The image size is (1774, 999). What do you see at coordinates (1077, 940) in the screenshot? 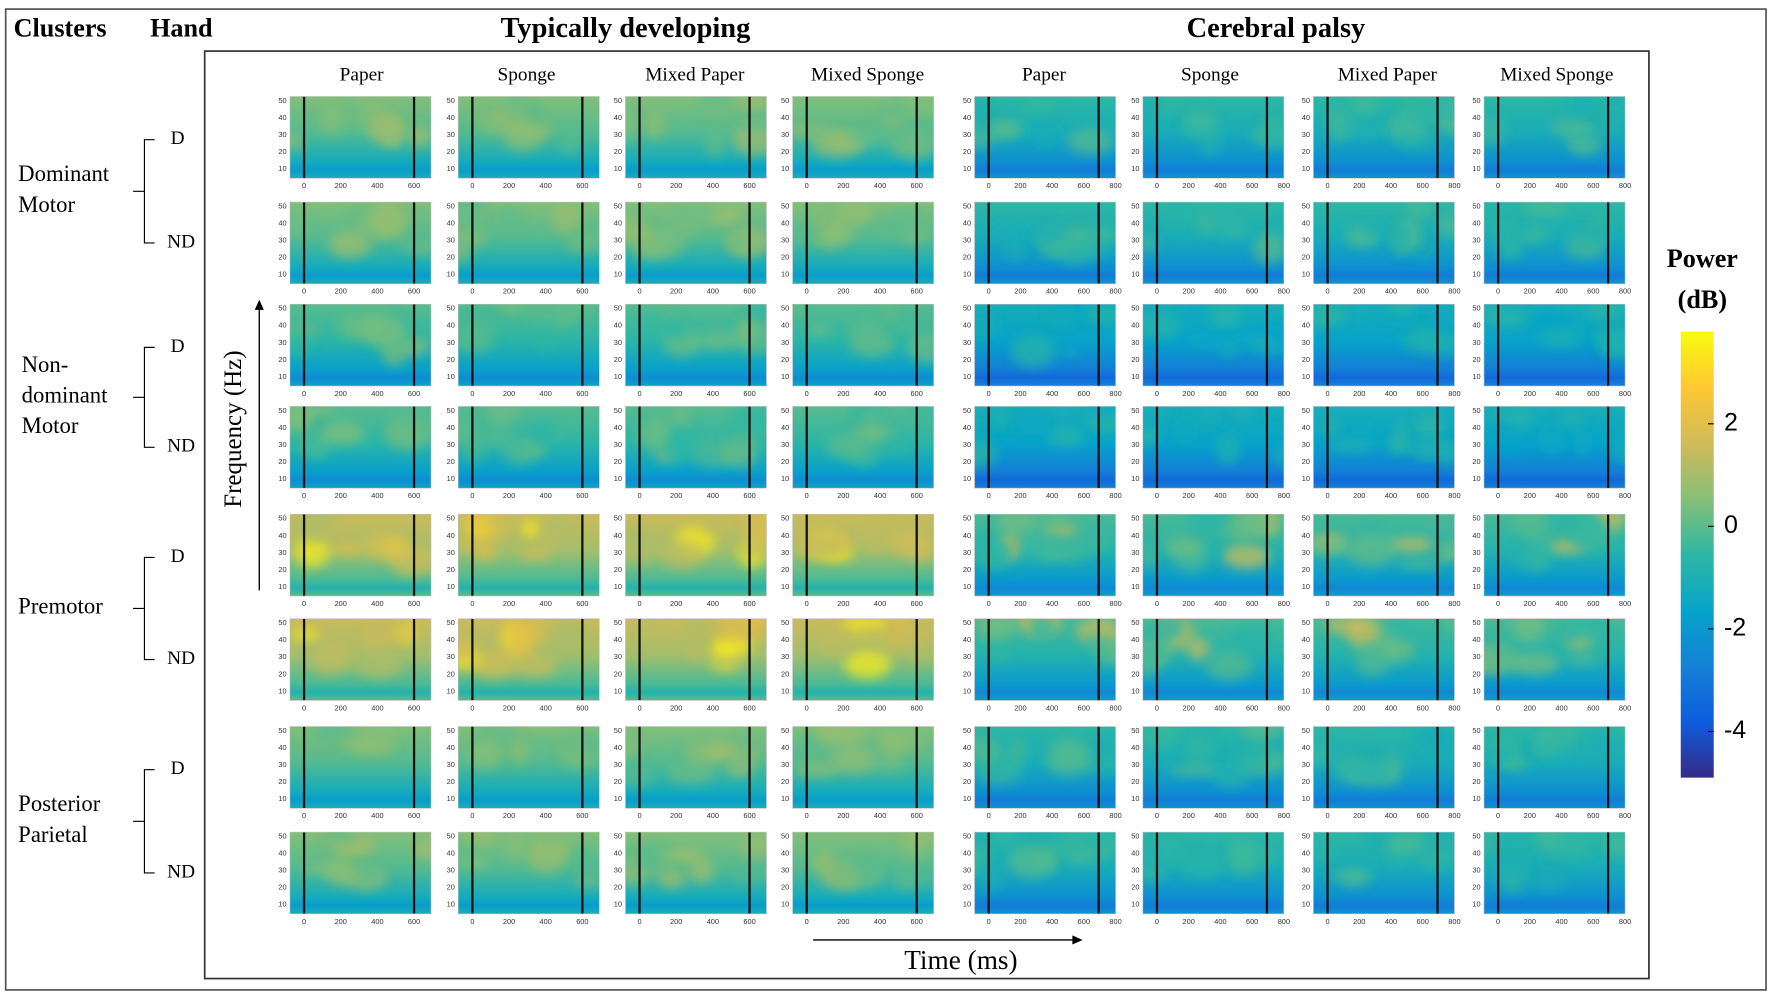
I see `x-arrow-head` at bounding box center [1077, 940].